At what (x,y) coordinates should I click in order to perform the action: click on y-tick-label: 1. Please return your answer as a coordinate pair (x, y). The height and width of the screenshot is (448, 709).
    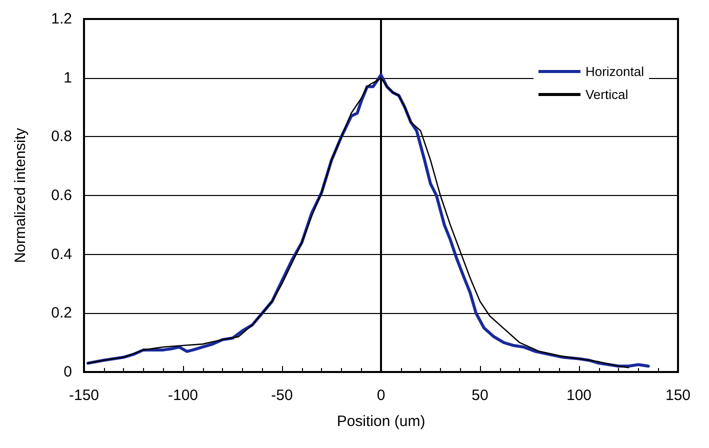
    Looking at the image, I should click on (68, 77).